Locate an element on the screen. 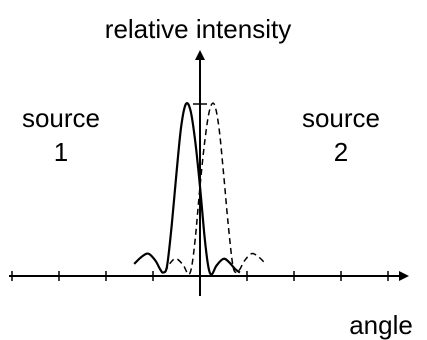 The image size is (427, 340). x-tick-group is located at coordinates (200, 276).